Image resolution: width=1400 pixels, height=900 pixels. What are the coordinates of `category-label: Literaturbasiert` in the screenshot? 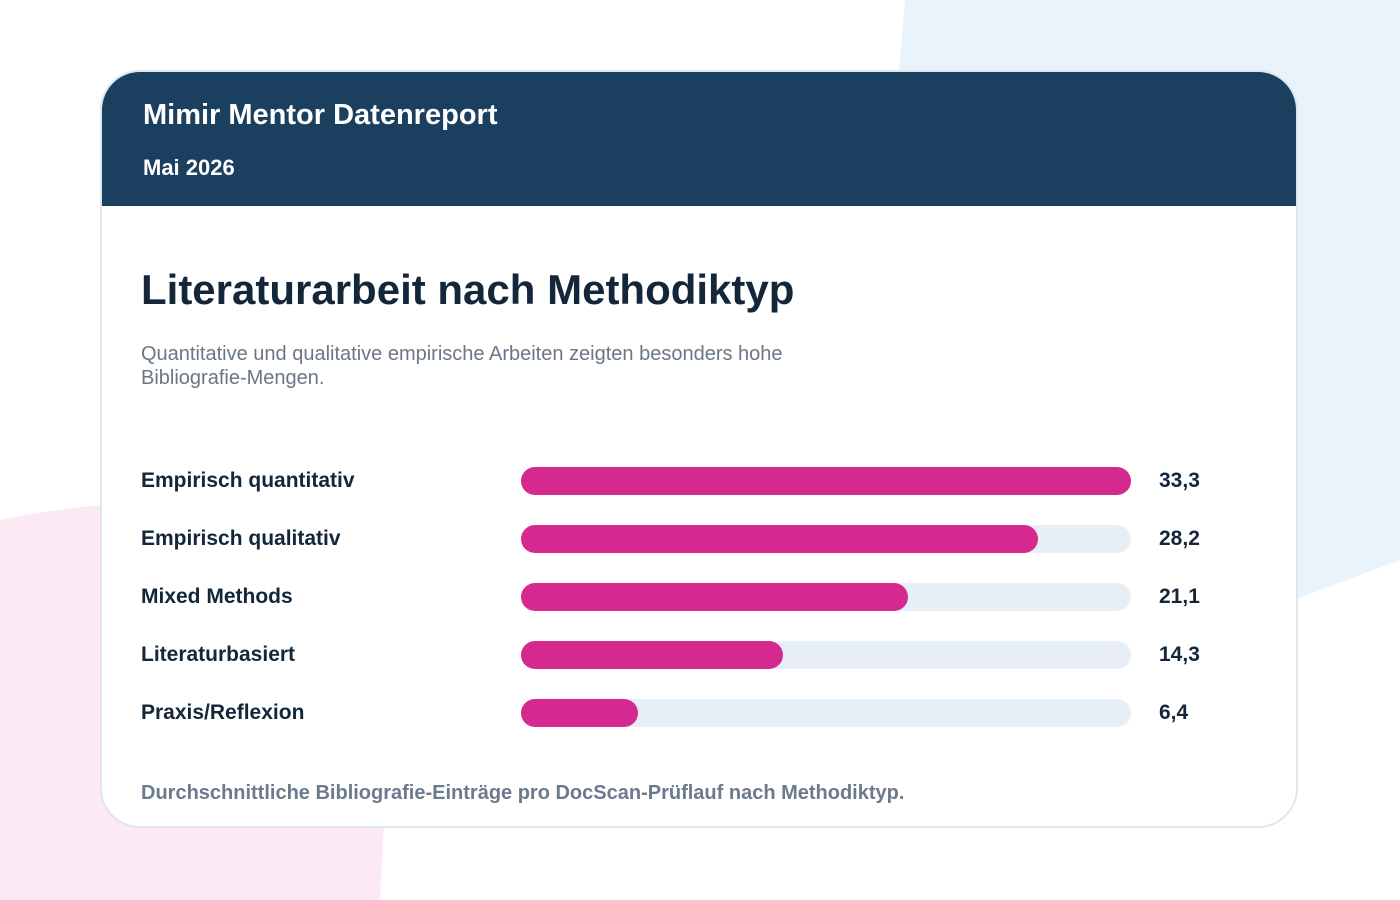 It's located at (218, 654).